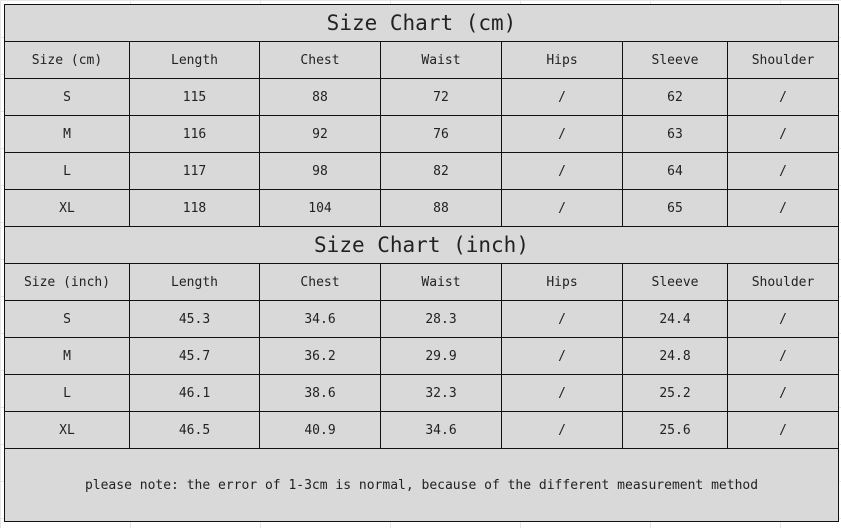 The image size is (841, 528). I want to click on measurement-cell: 46.1, so click(194, 393).